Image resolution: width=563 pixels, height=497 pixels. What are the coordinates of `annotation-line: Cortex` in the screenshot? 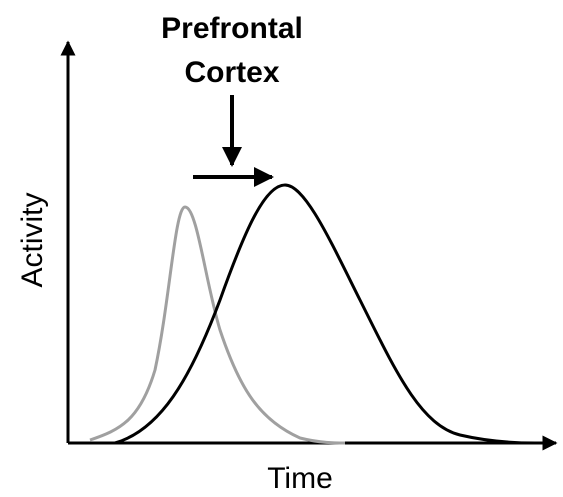 It's located at (231, 72).